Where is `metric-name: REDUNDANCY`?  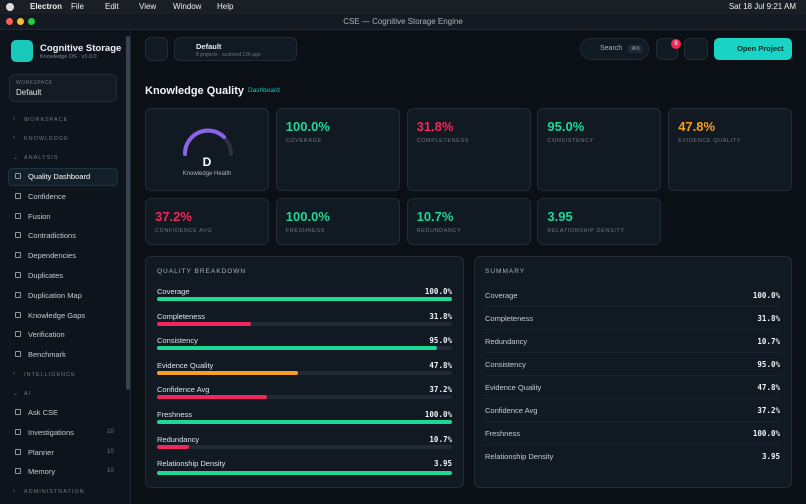
metric-name: REDUNDANCY is located at coordinates (439, 231).